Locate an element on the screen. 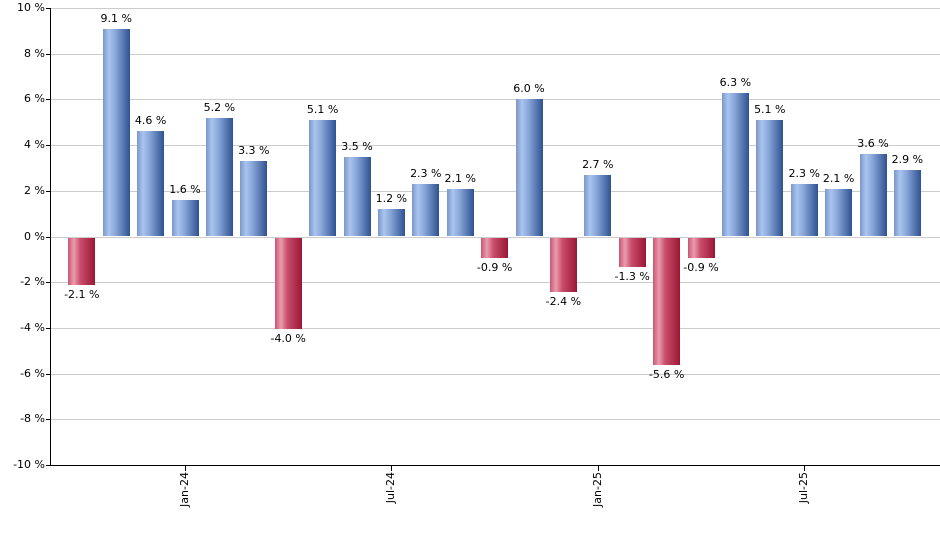 This screenshot has width=940, height=550. y-axis-tick-label: 10 % is located at coordinates (31, 7).